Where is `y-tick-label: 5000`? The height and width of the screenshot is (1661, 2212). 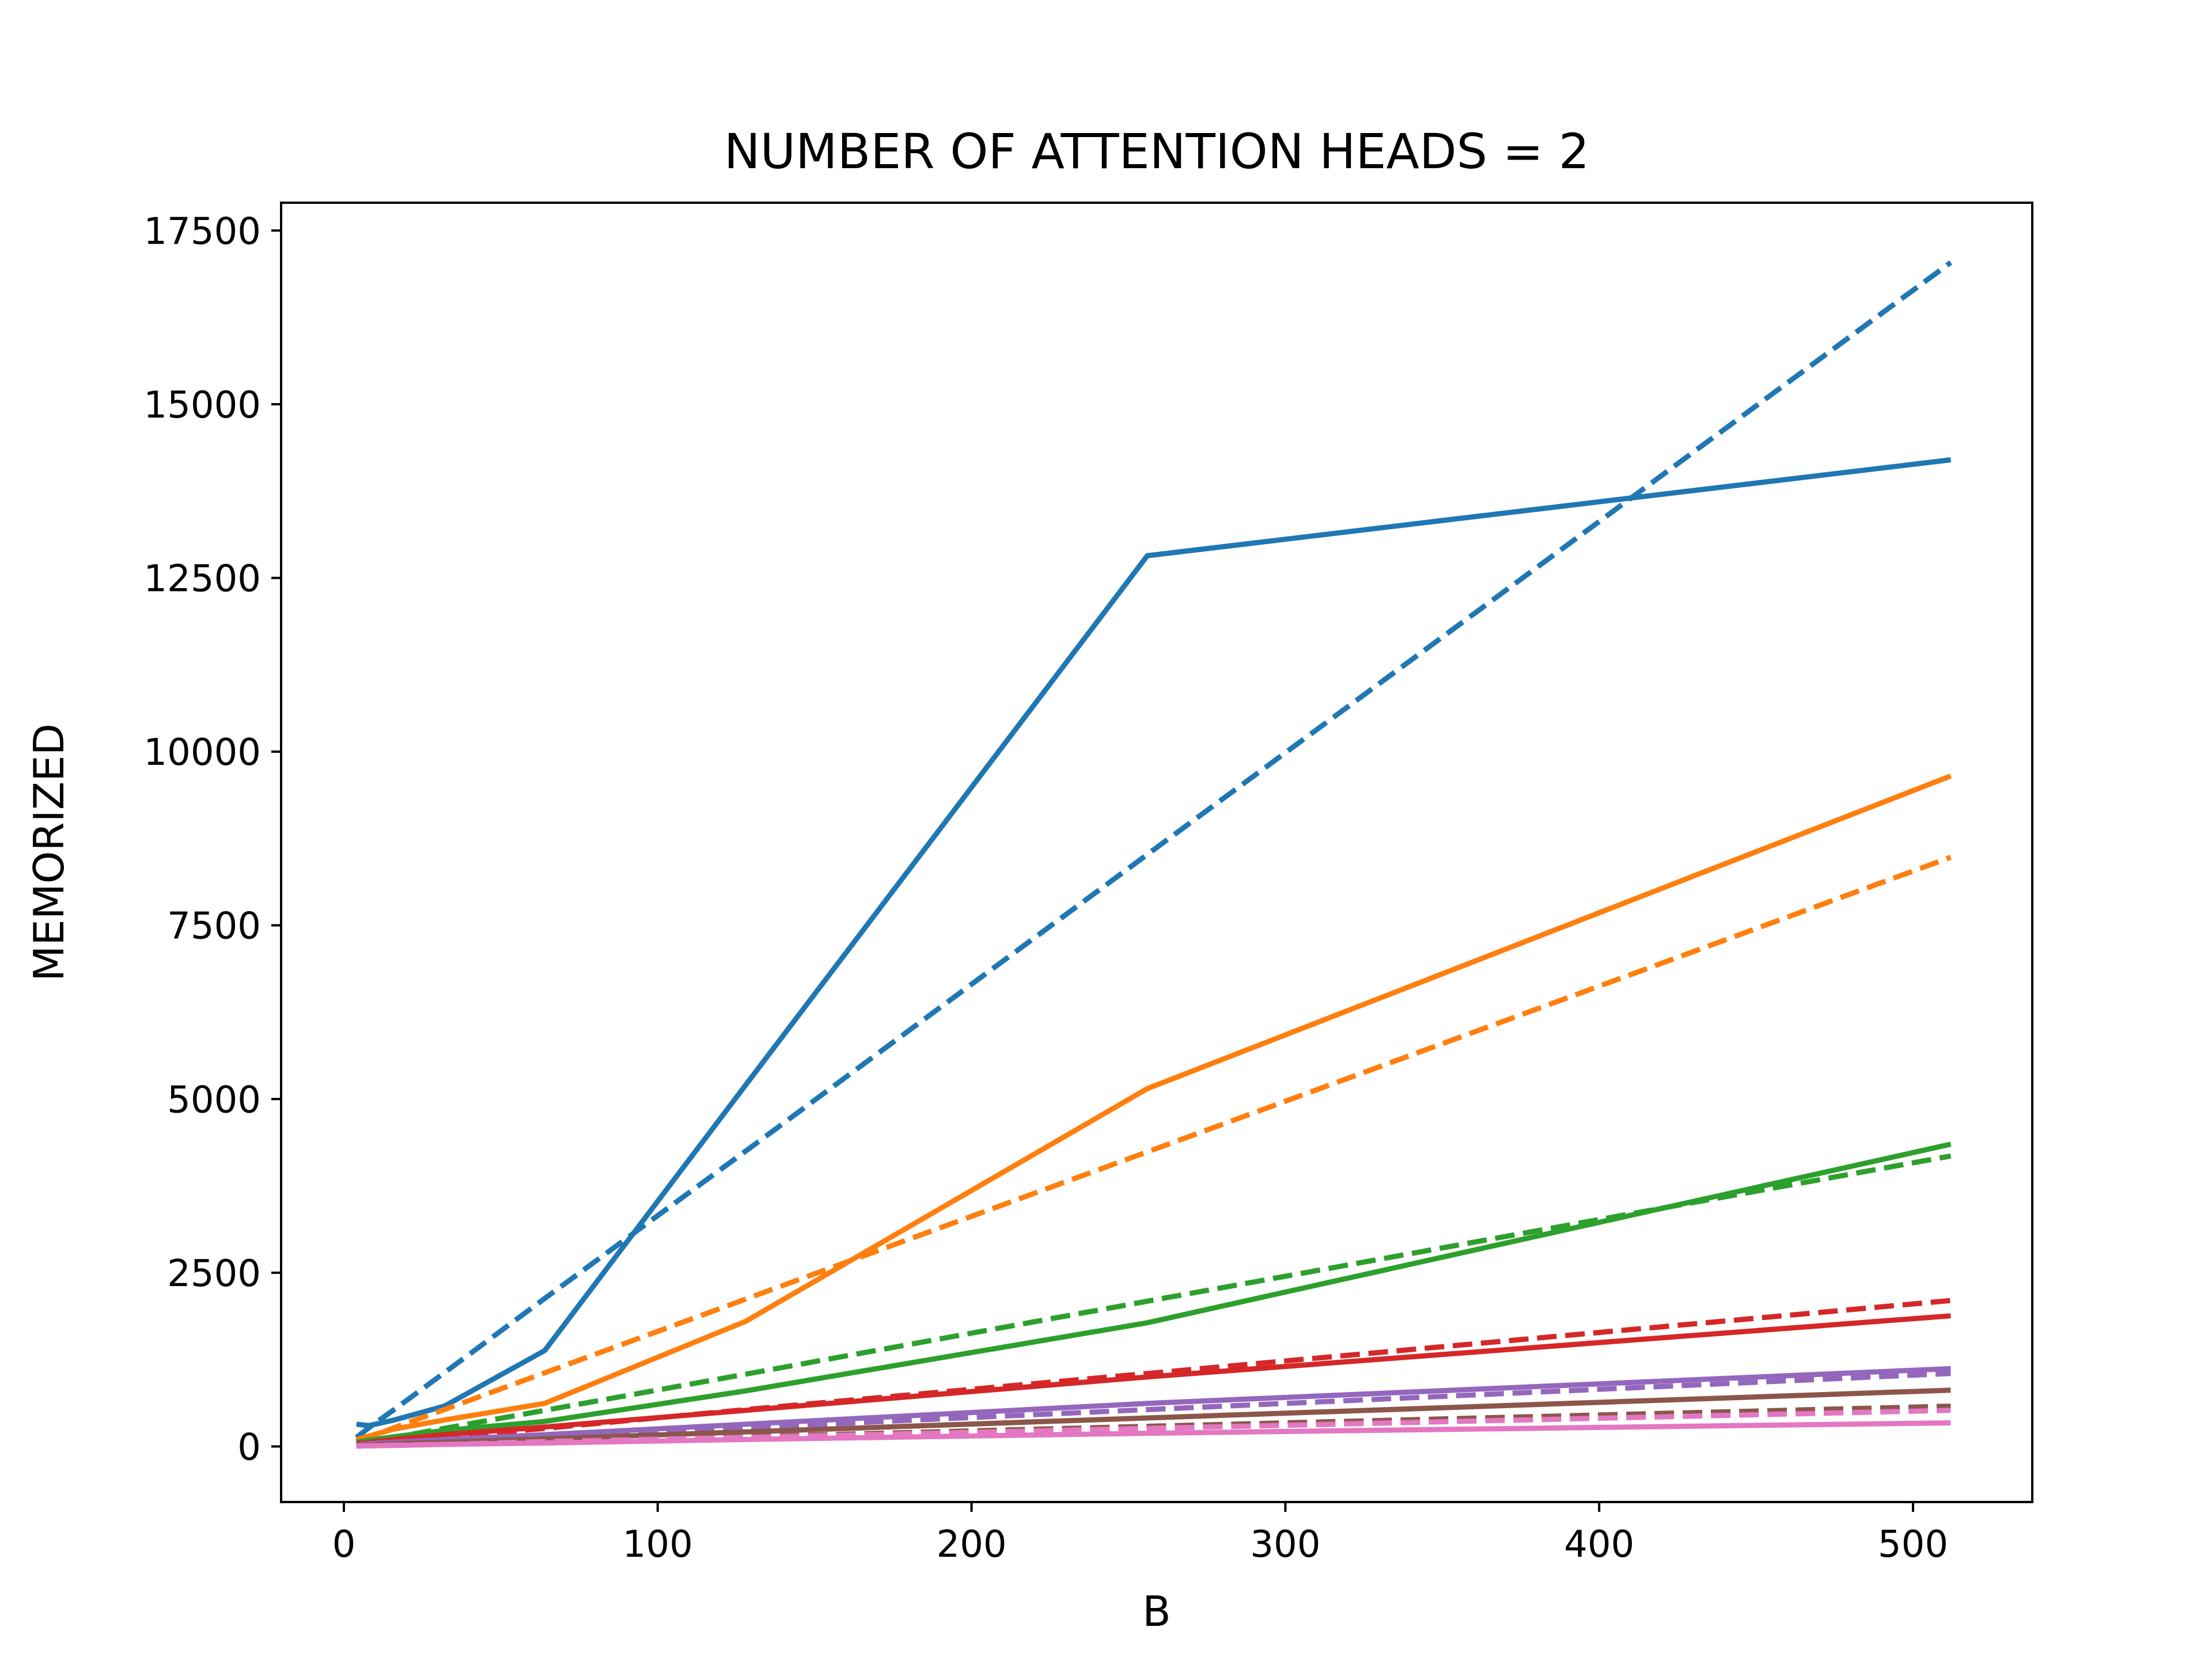
y-tick-label: 5000 is located at coordinates (214, 1100).